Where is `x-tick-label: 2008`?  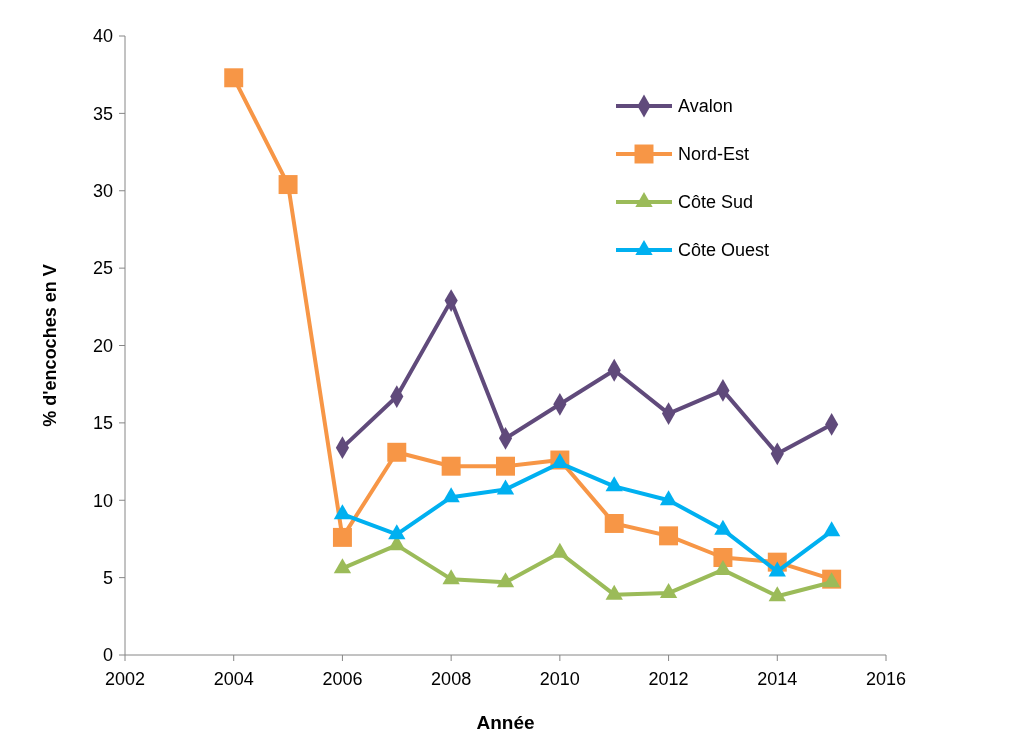
x-tick-label: 2008 is located at coordinates (451, 679).